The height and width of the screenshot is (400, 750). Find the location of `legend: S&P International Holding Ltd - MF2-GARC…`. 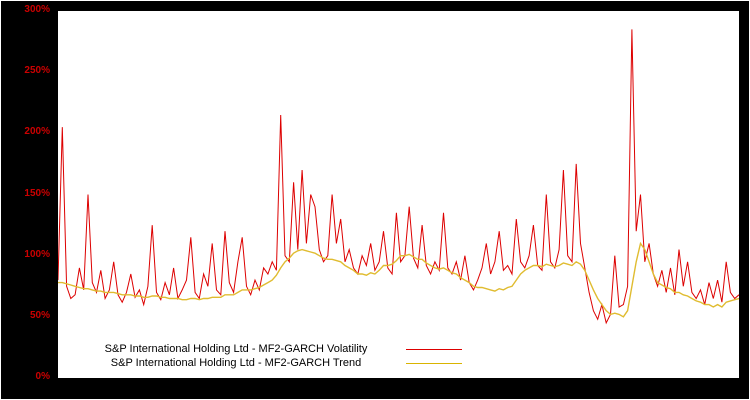

legend: S&P International Holding Ltd - MF2-GARC… is located at coordinates (266, 356).